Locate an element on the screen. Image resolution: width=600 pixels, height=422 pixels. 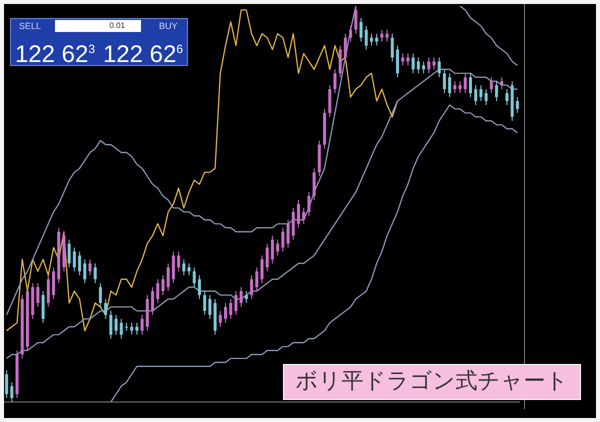
annotation: 122 62$^{3}$ is located at coordinates (55, 54).